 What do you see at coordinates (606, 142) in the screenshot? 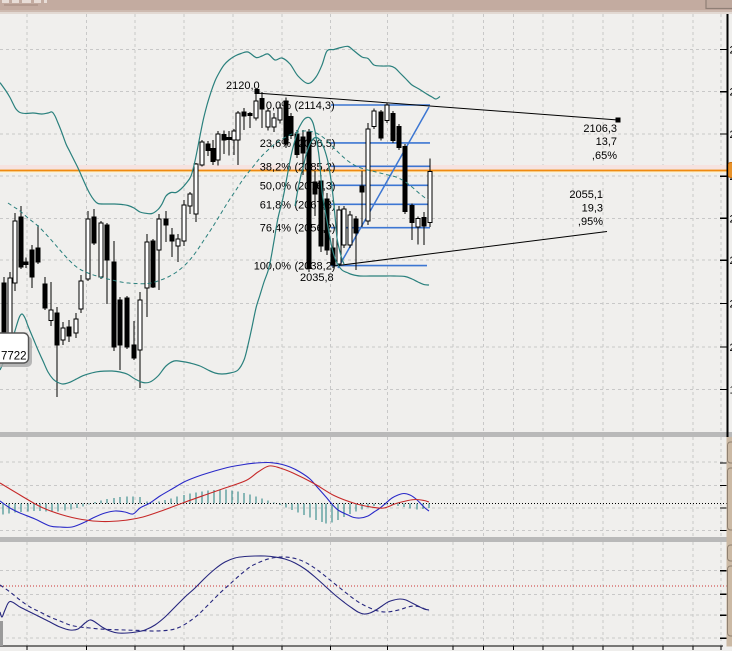
I see `svg-text: 13,7` at bounding box center [606, 142].